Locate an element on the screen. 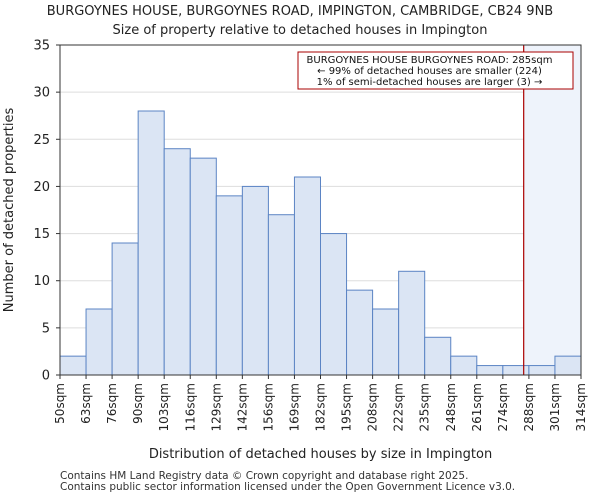 The height and width of the screenshot is (500, 600). x-tick-label-20: 314sqm is located at coordinates (581, 407).